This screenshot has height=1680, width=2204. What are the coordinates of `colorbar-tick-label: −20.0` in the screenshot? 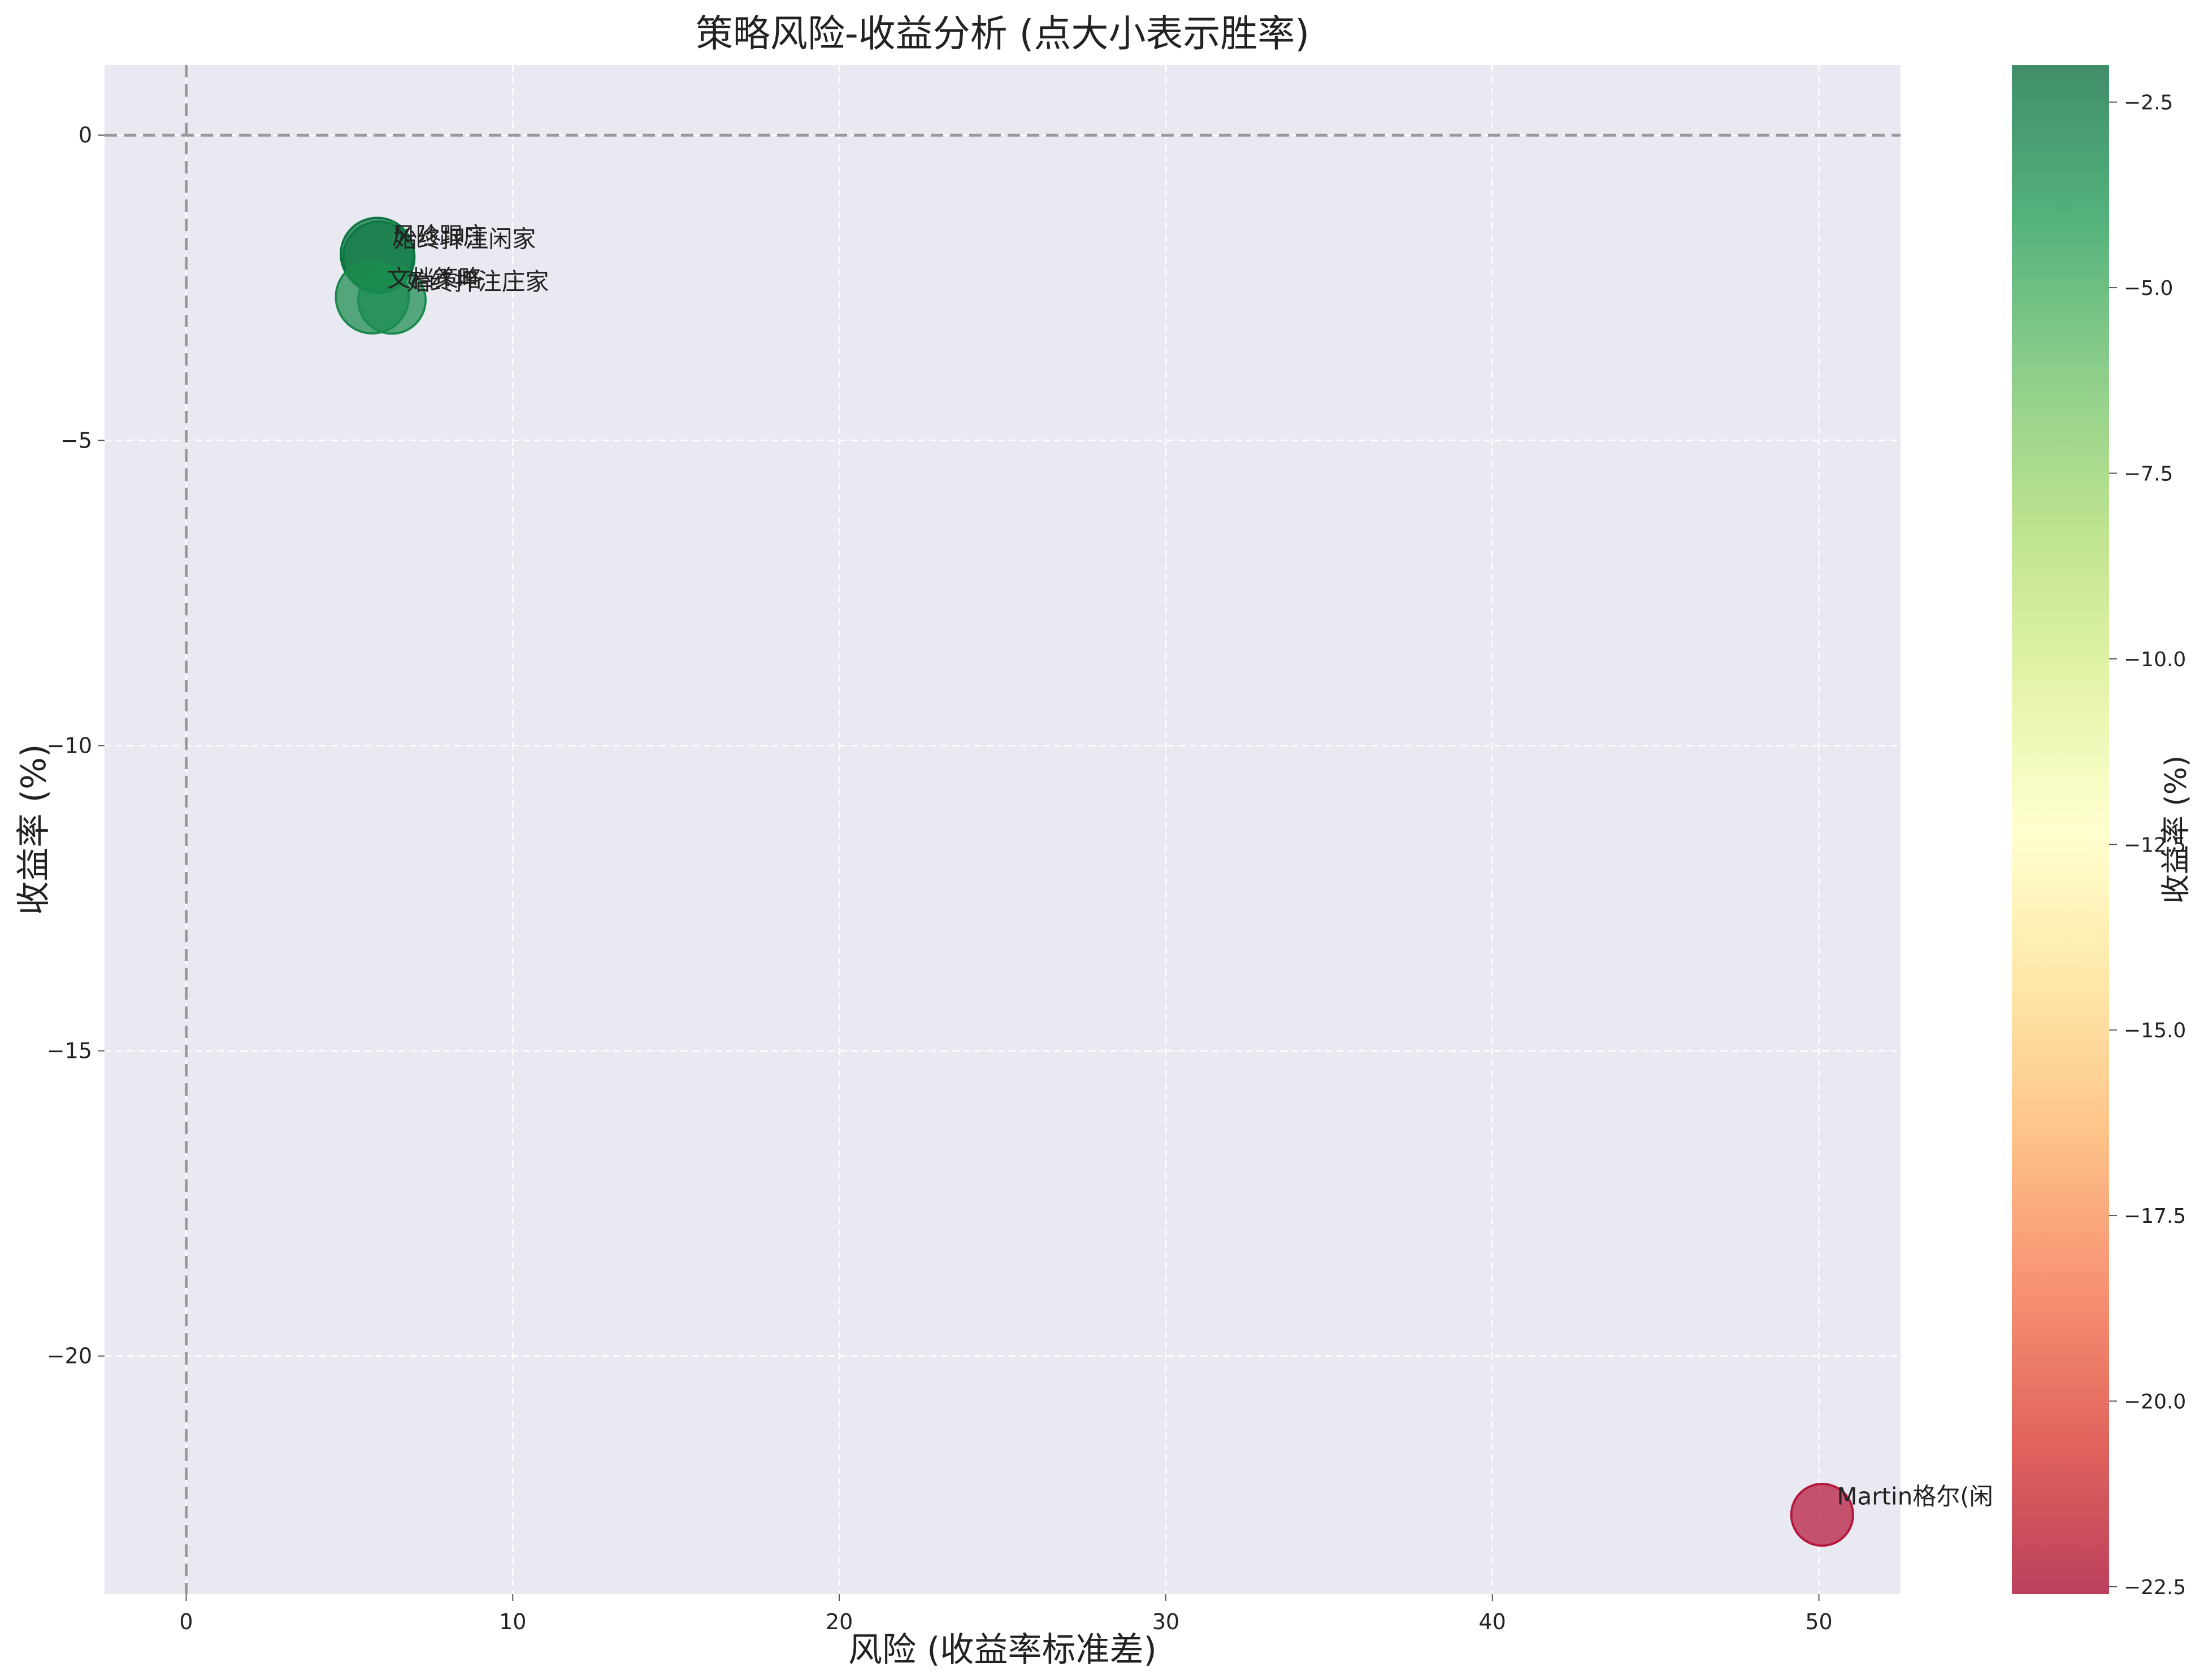 It's located at (2155, 1401).